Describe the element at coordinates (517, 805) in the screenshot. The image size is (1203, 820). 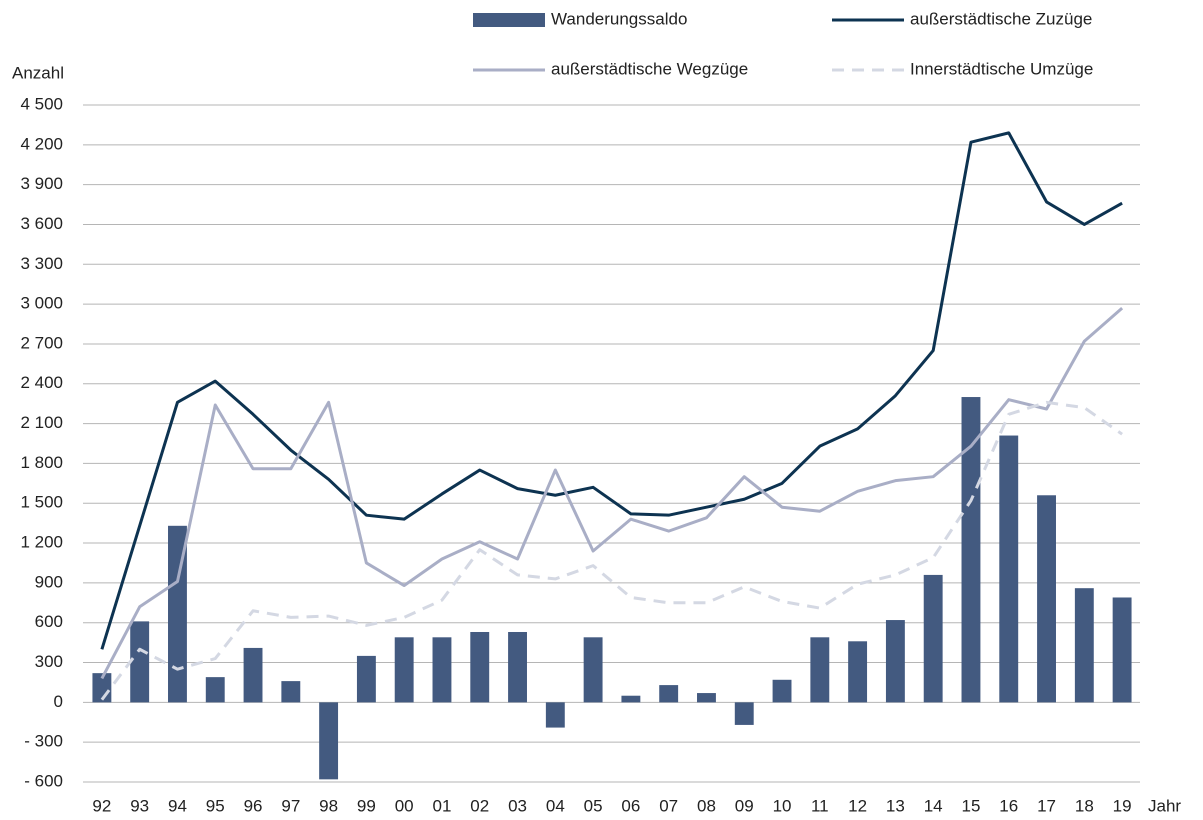
I see `x-tick-label: 03` at that location.